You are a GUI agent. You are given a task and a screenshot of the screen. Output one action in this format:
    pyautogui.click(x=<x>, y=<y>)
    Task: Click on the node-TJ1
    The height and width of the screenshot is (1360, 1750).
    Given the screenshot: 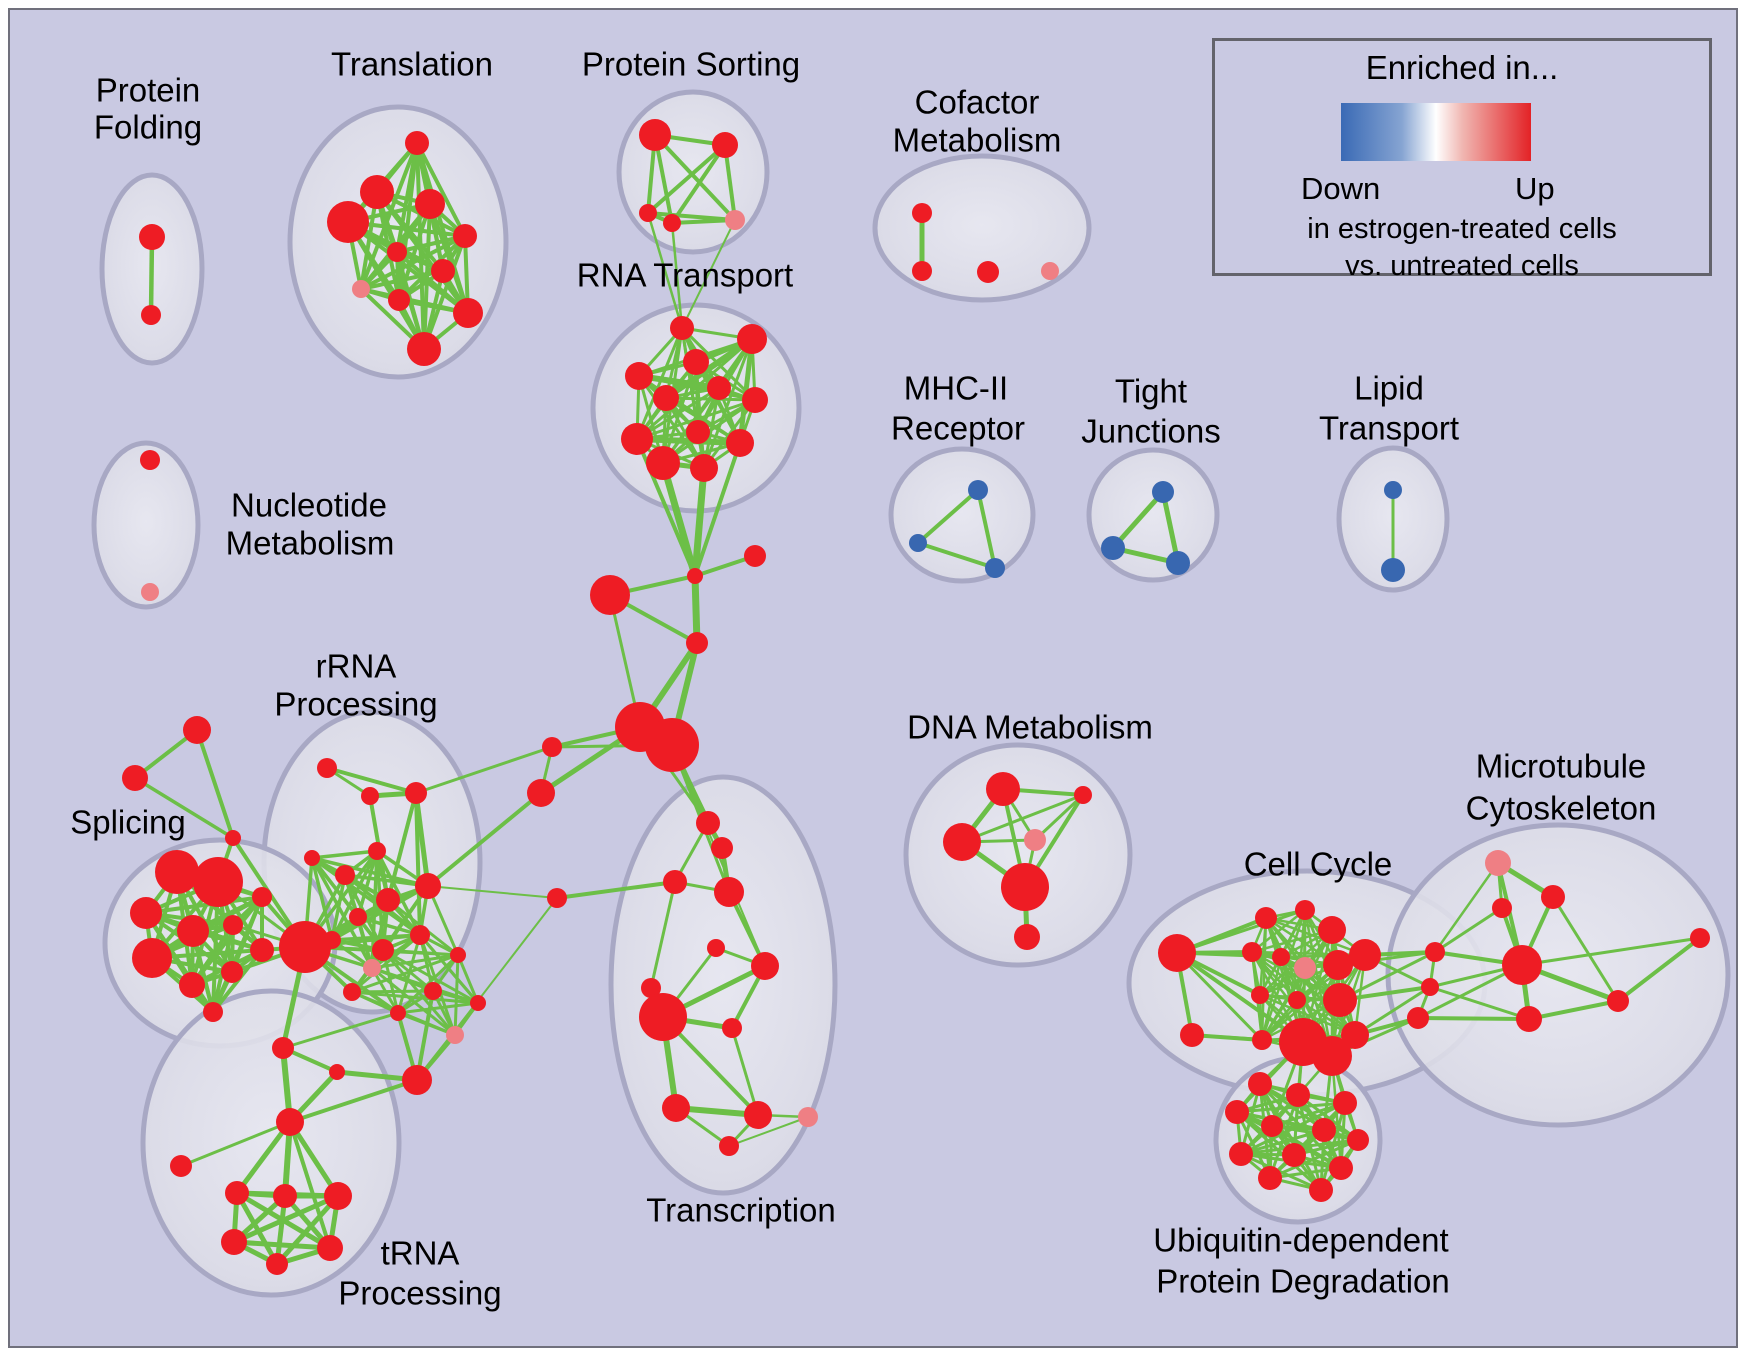 What is the action you would take?
    pyautogui.click(x=1163, y=492)
    